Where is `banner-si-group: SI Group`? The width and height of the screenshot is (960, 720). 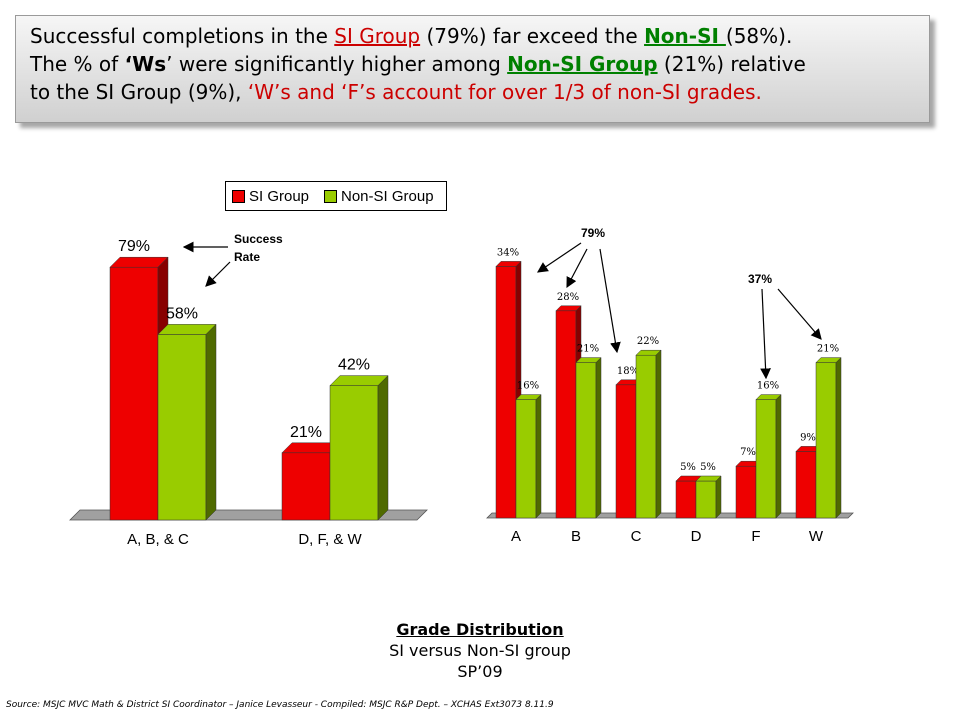 banner-si-group: SI Group is located at coordinates (377, 36).